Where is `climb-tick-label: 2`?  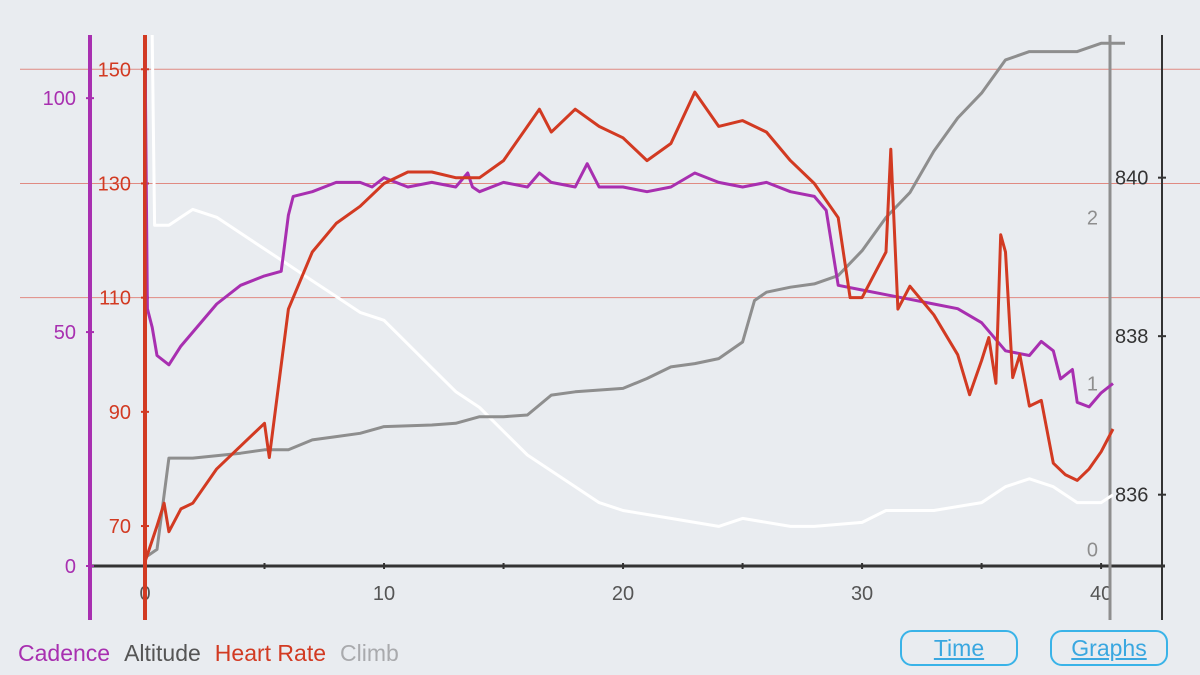 climb-tick-label: 2 is located at coordinates (1092, 219).